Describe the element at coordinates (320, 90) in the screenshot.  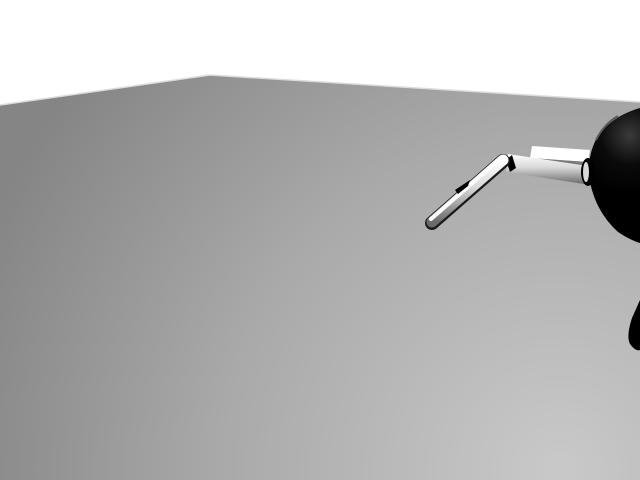
I see `ground-plane-edge` at that location.